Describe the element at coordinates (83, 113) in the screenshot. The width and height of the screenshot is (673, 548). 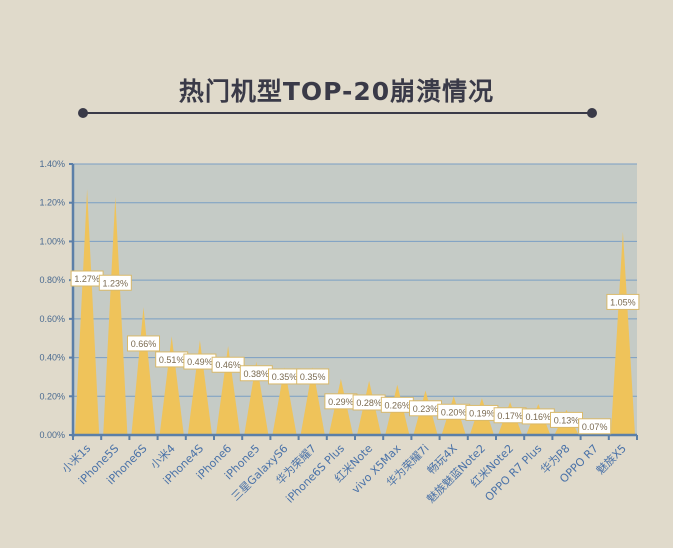
I see `divider-dot-left` at that location.